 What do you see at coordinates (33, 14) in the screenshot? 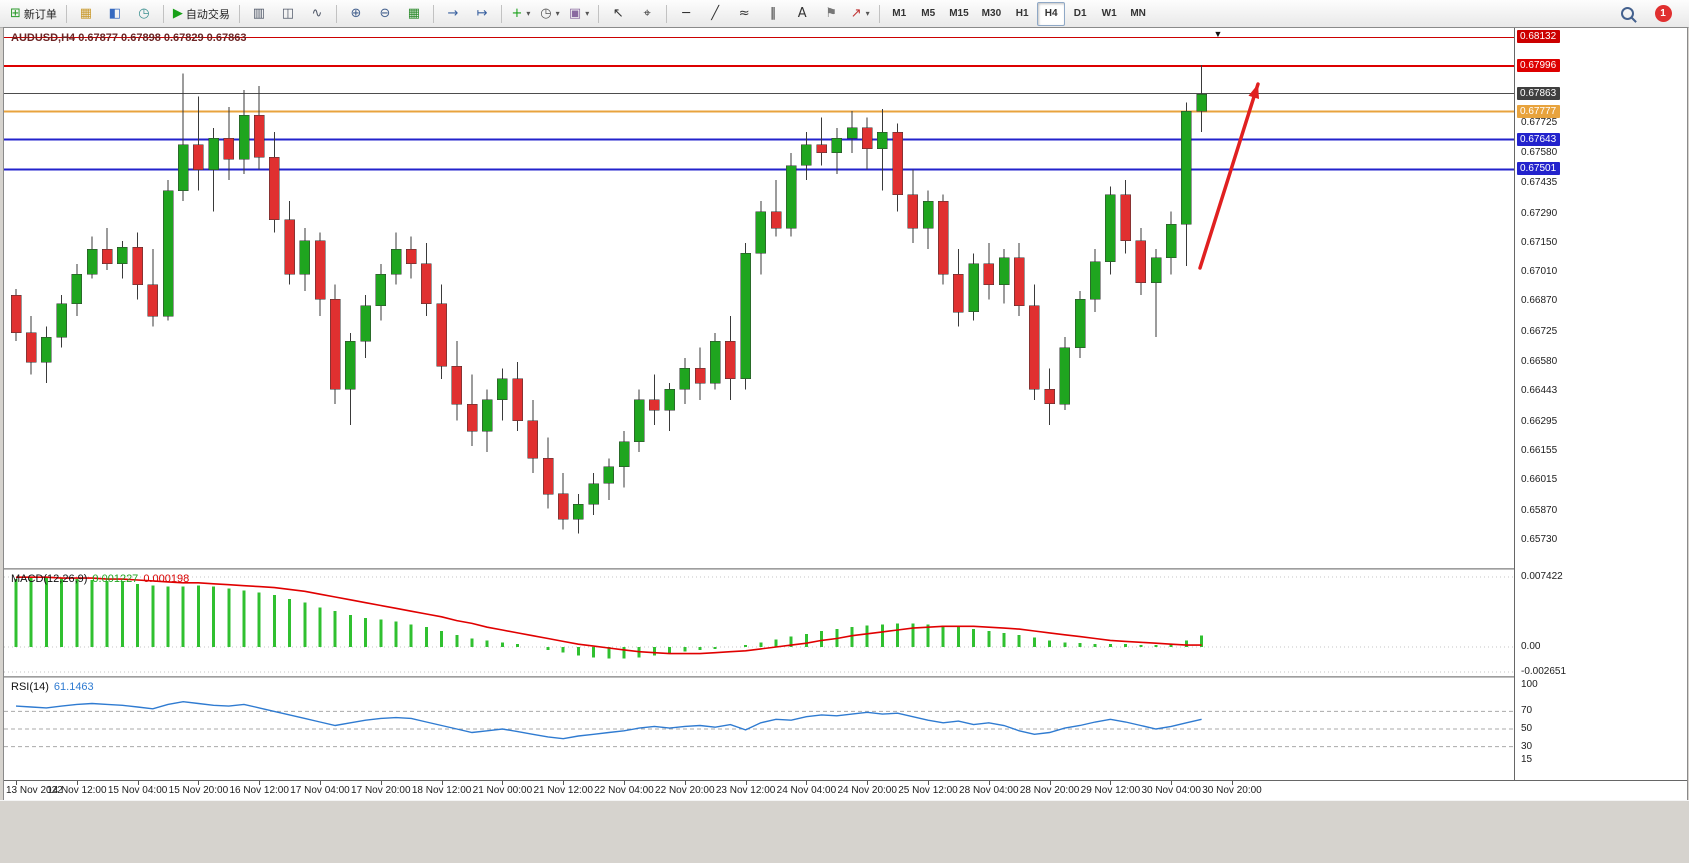
I see `new-order-button: ⊞ 新订单` at bounding box center [33, 14].